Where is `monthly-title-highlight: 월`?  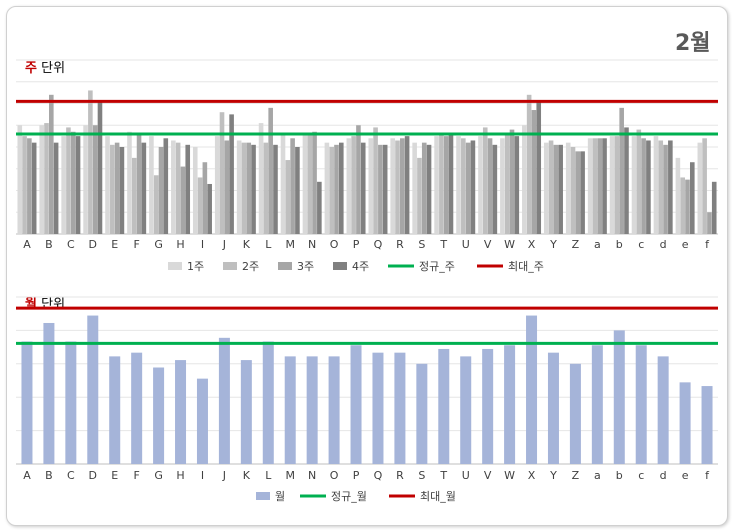 monthly-title-highlight: 월 is located at coordinates (31, 304).